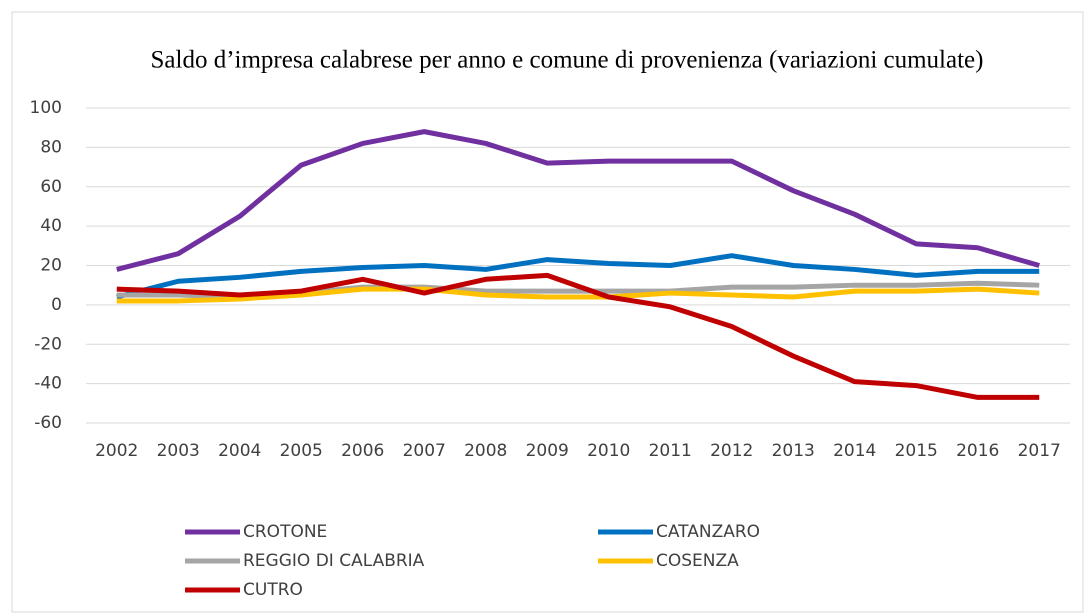  What do you see at coordinates (977, 451) in the screenshot?
I see `x-tick-label: 2016` at bounding box center [977, 451].